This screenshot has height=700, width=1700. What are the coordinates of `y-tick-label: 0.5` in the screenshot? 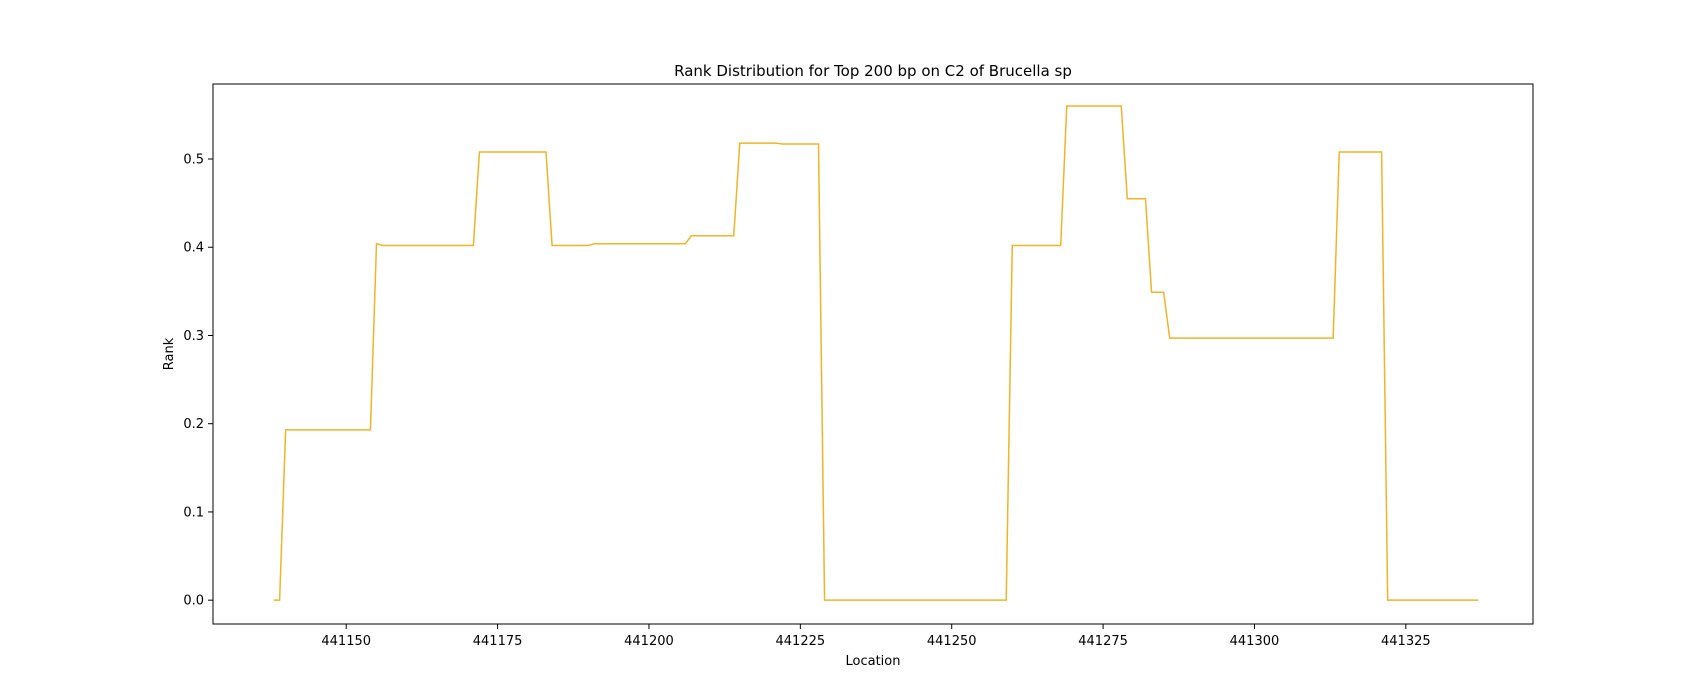 It's located at (193, 160).